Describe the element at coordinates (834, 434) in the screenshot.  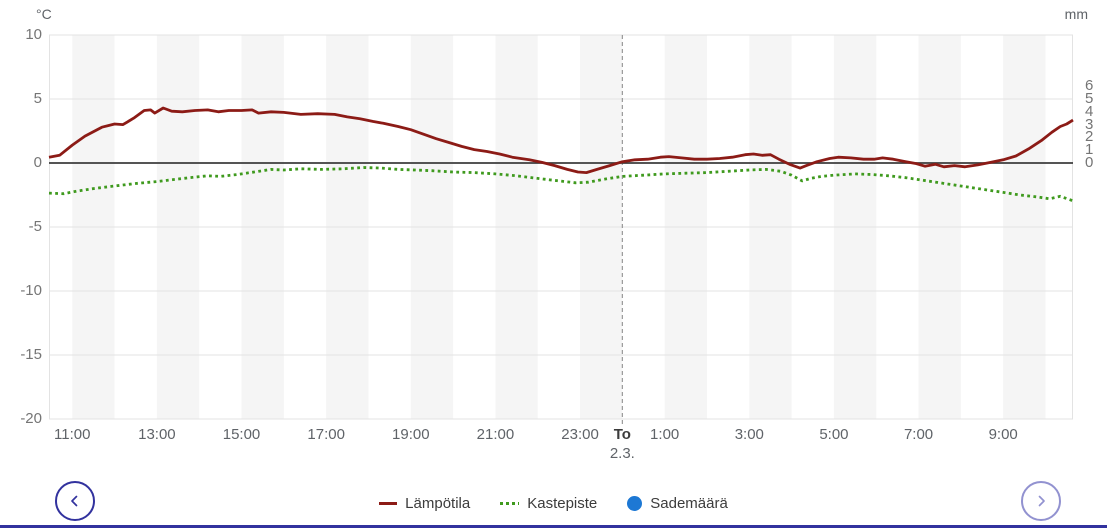
I see `x-tick-time: 5:00` at that location.